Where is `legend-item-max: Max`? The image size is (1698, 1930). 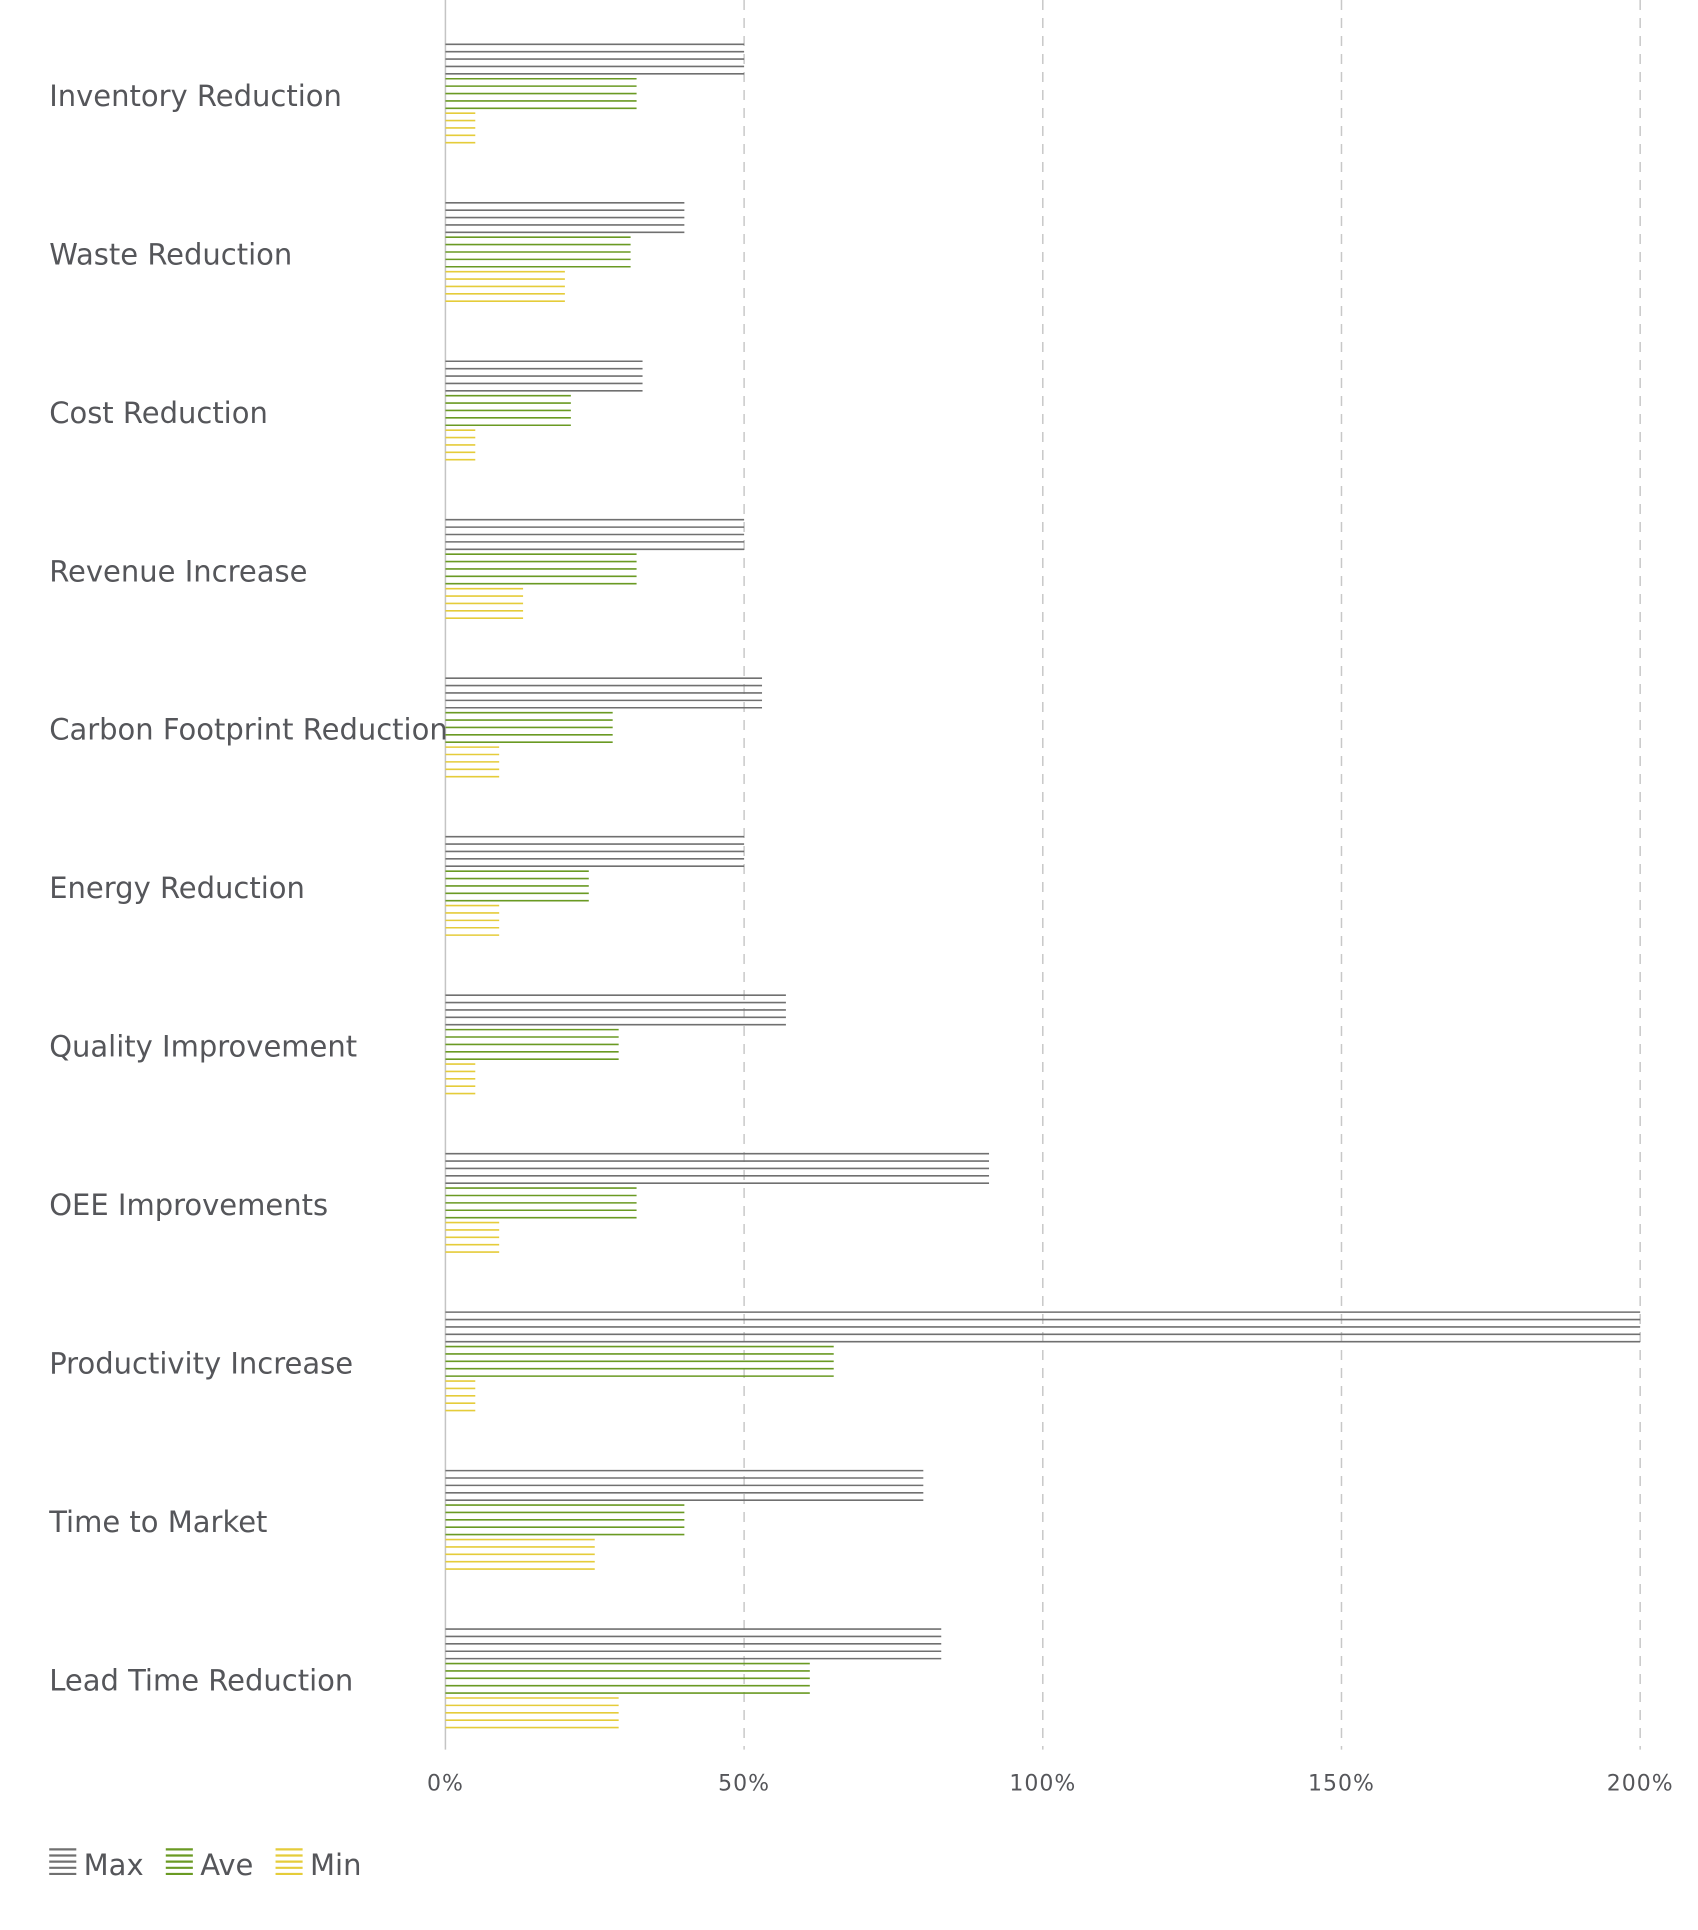 legend-item-max: Max is located at coordinates (96, 1865).